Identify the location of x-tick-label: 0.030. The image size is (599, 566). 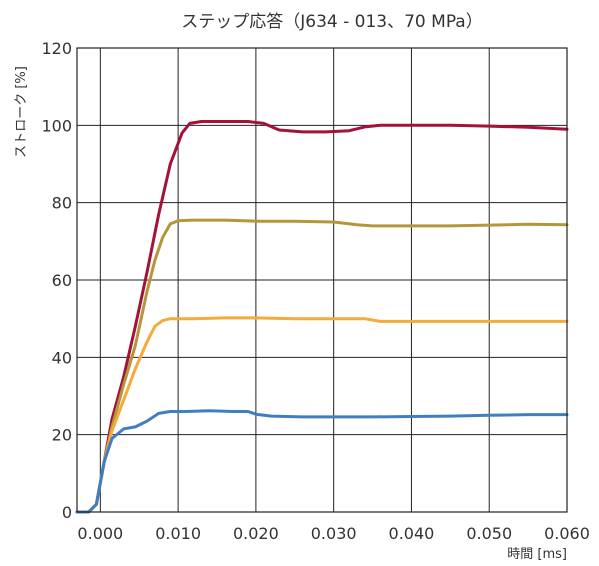
(334, 533).